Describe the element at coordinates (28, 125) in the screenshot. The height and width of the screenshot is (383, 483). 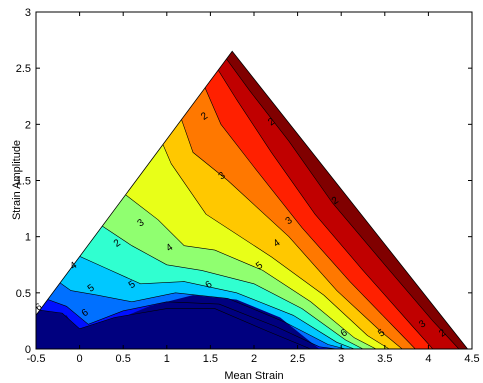
I see `y-tick-label: 2` at that location.